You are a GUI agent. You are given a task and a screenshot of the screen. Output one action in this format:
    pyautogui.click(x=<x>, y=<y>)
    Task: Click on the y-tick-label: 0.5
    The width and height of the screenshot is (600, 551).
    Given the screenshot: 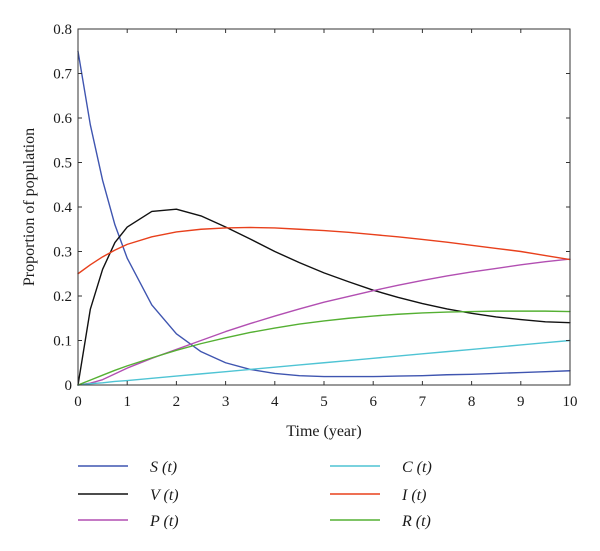 What is the action you would take?
    pyautogui.click(x=62, y=164)
    